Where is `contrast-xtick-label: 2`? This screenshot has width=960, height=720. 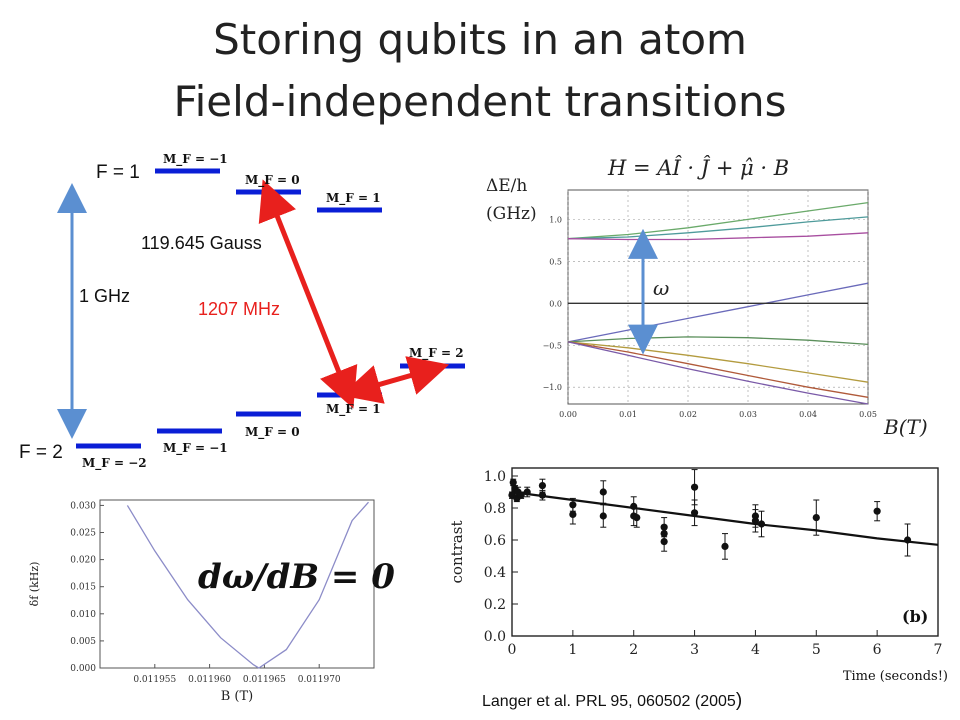
contrast-xtick-label: 2 is located at coordinates (633, 650).